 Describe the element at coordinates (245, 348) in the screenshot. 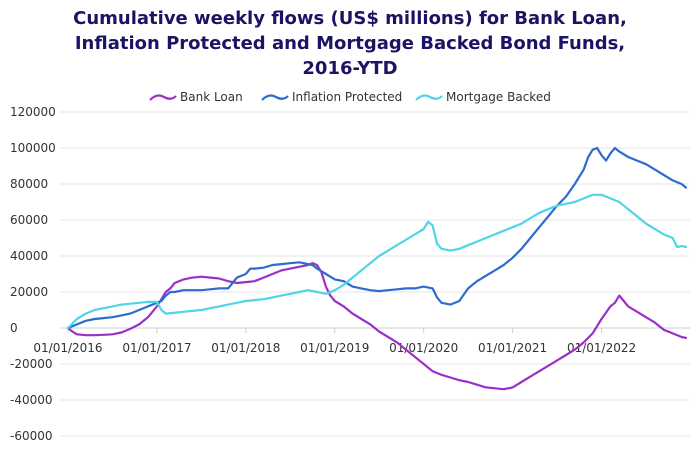

I see `x-tick-label: 01/01/2018` at that location.